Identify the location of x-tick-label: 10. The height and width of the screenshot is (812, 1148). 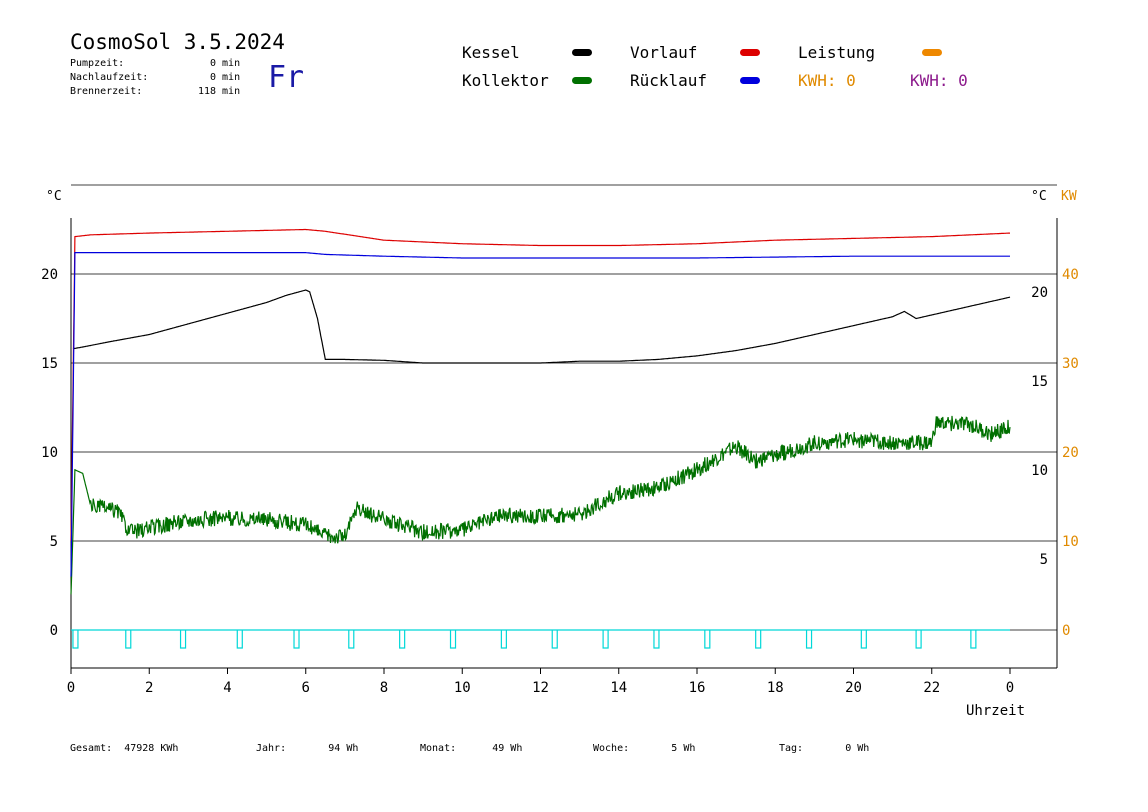
(462, 688).